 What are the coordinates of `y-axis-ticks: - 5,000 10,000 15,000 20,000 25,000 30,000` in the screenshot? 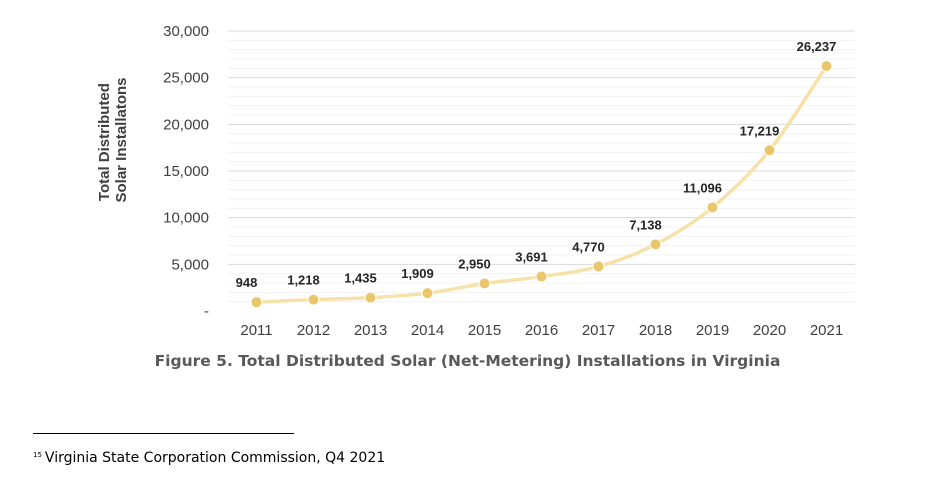 It's located at (186, 171).